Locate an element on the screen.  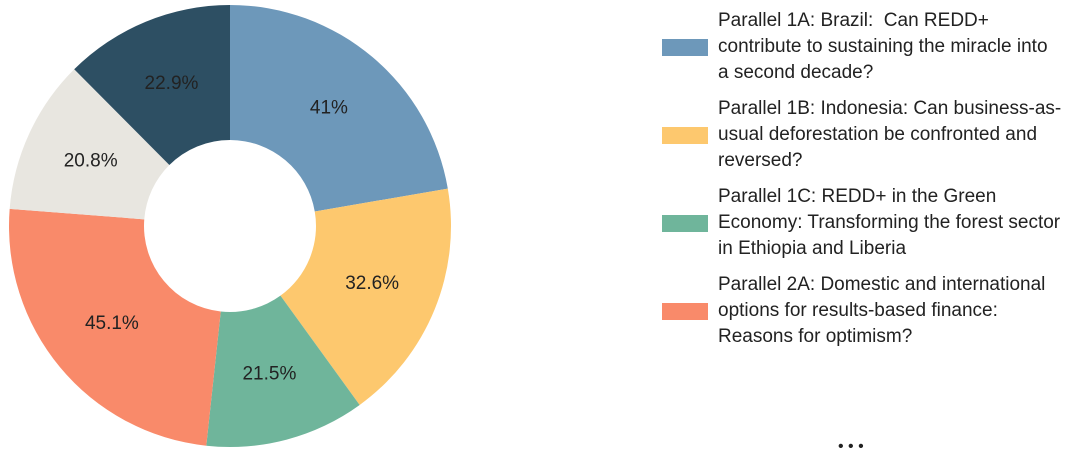
data-label: 20.8% is located at coordinates (91, 161).